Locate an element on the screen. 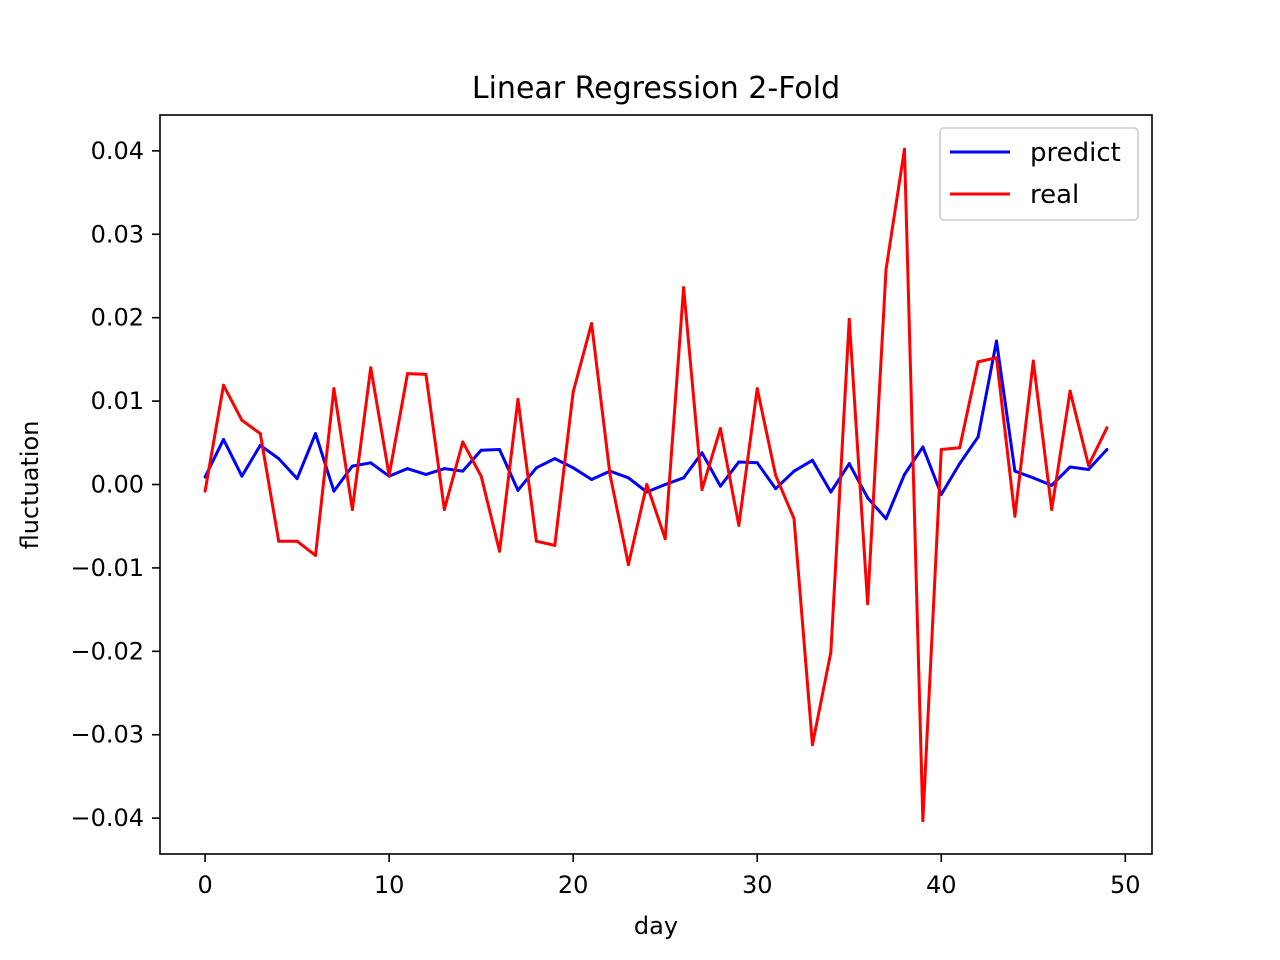 This screenshot has height=960, width=1280. legend-label-real: real is located at coordinates (1054, 195).